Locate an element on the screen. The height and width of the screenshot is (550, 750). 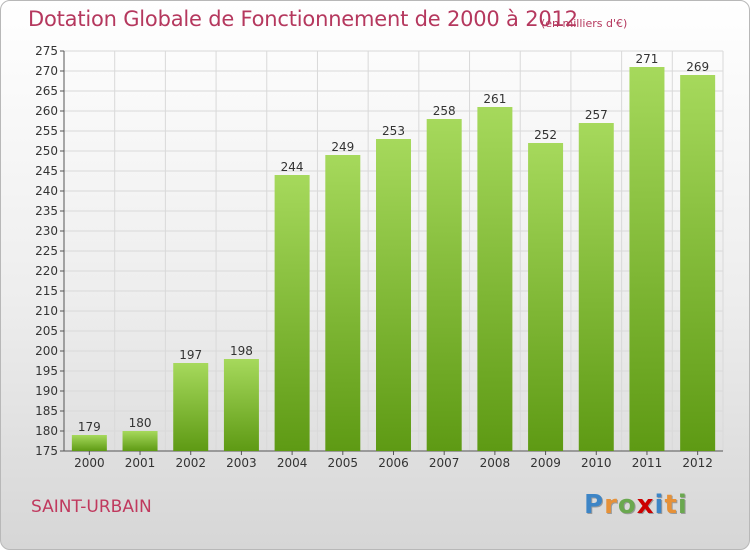
logo-letter: x is located at coordinates (645, 505).